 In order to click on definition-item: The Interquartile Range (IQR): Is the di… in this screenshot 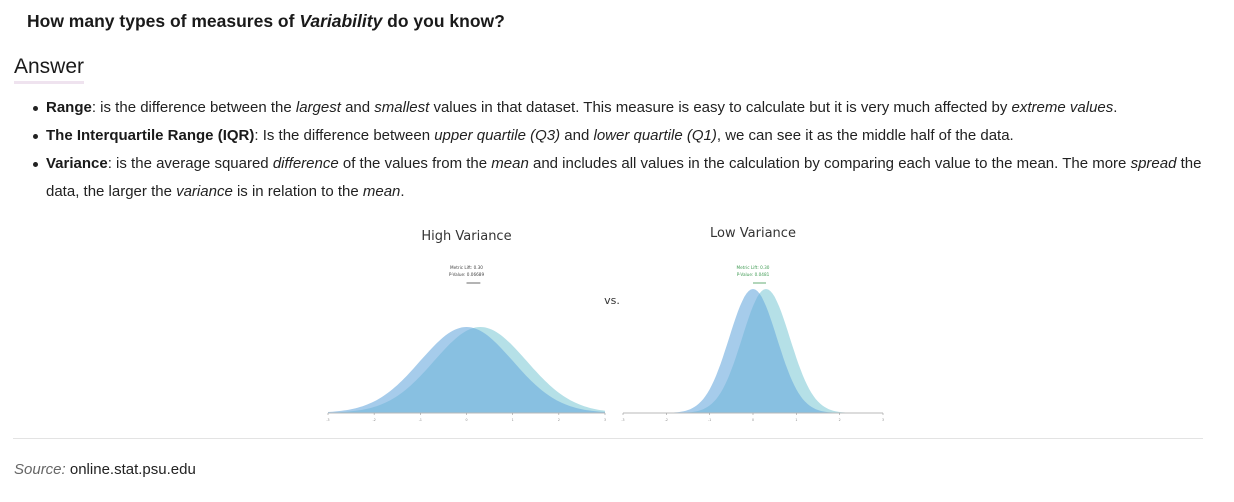, I will do `click(619, 136)`.